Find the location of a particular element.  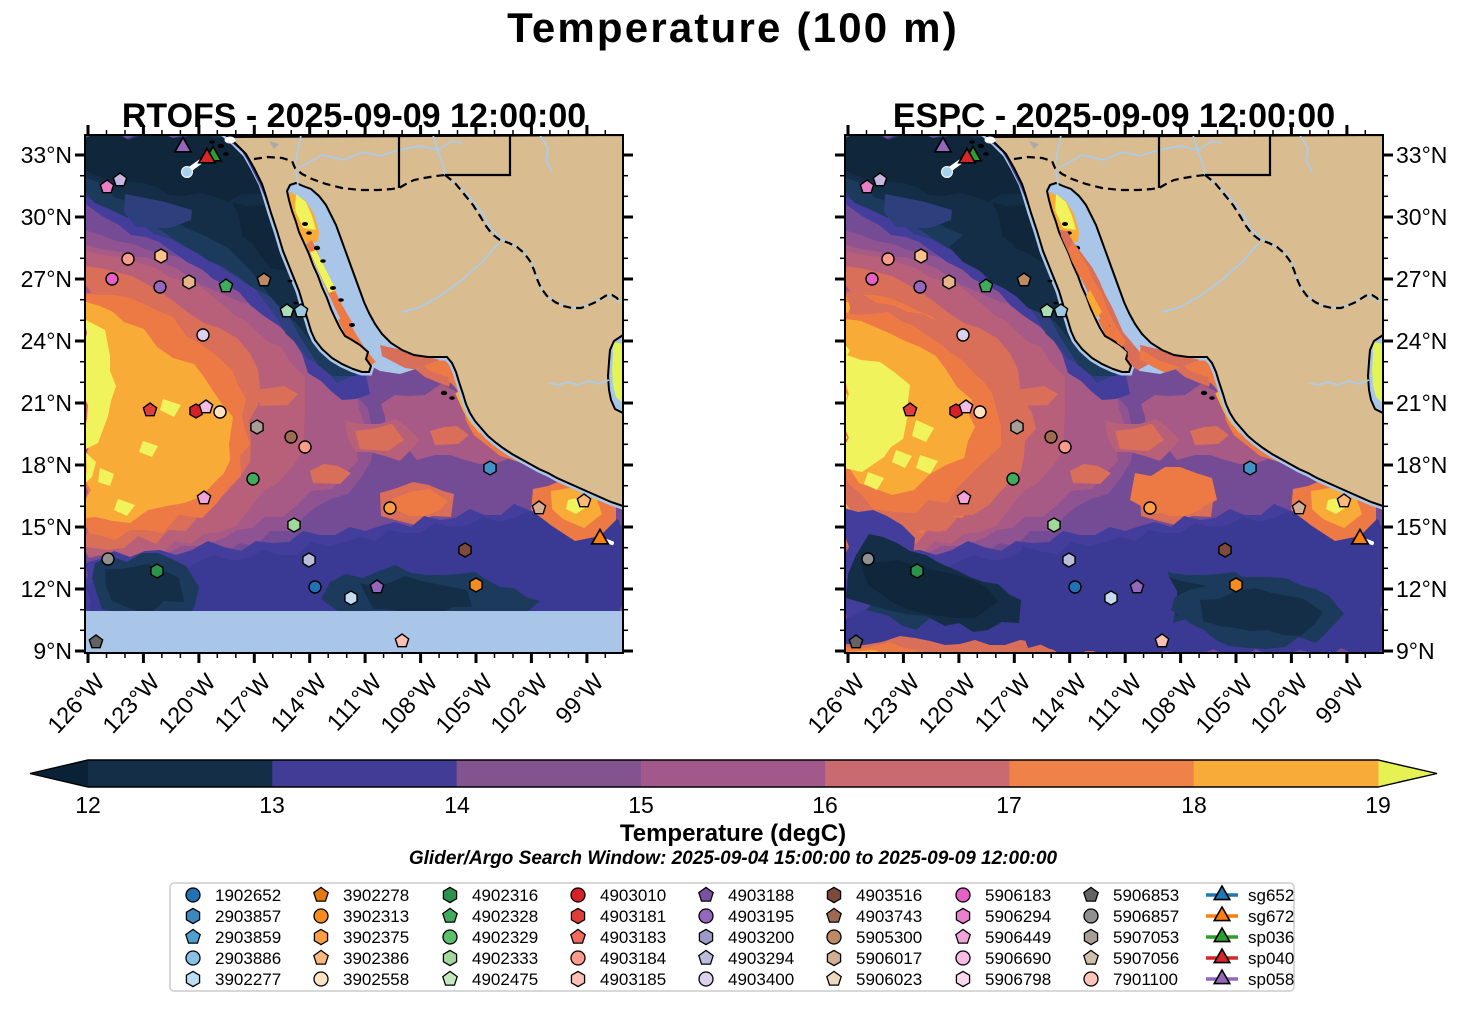

svg-text: 4903516 is located at coordinates (889, 895).